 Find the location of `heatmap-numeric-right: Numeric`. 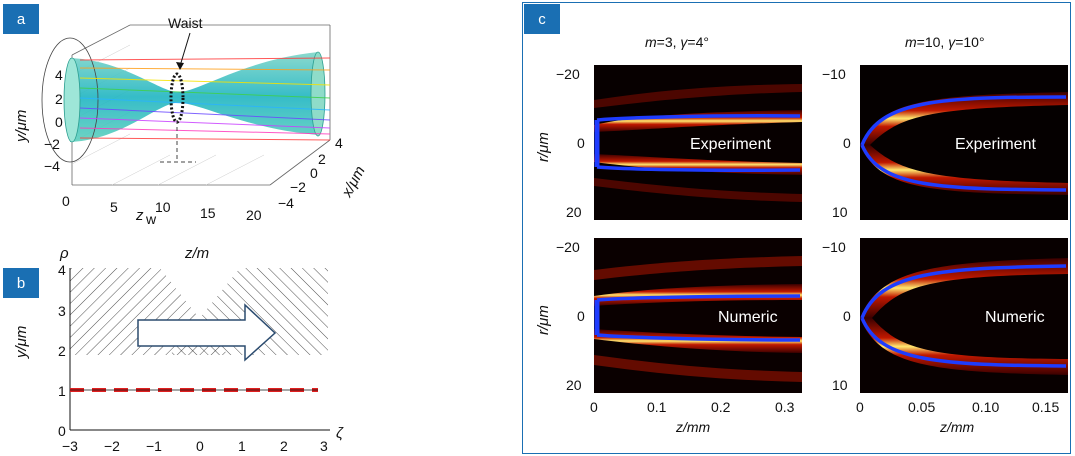

heatmap-numeric-right: Numeric is located at coordinates (964, 315).